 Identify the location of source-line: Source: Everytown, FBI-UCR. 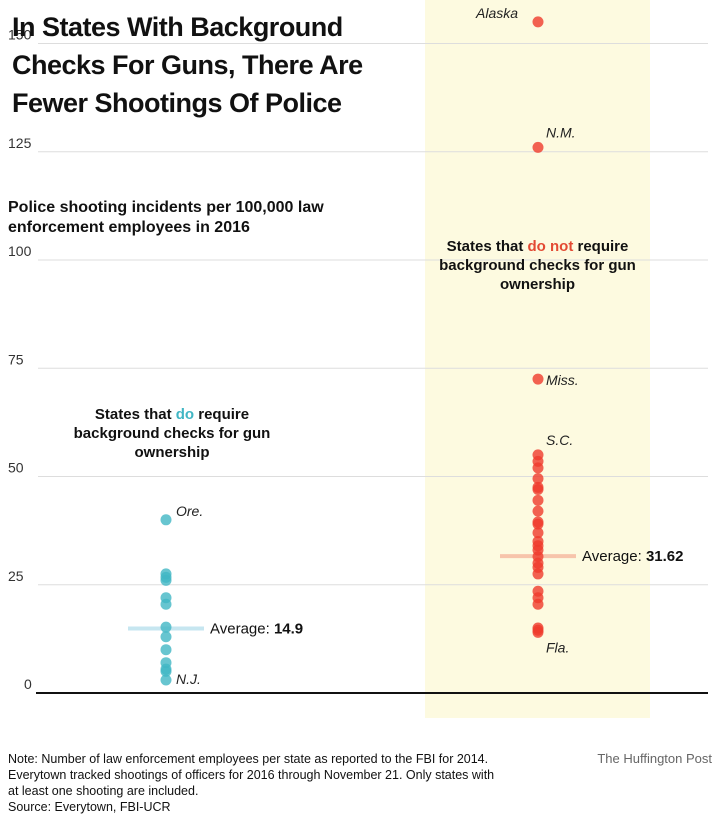
(89, 807).